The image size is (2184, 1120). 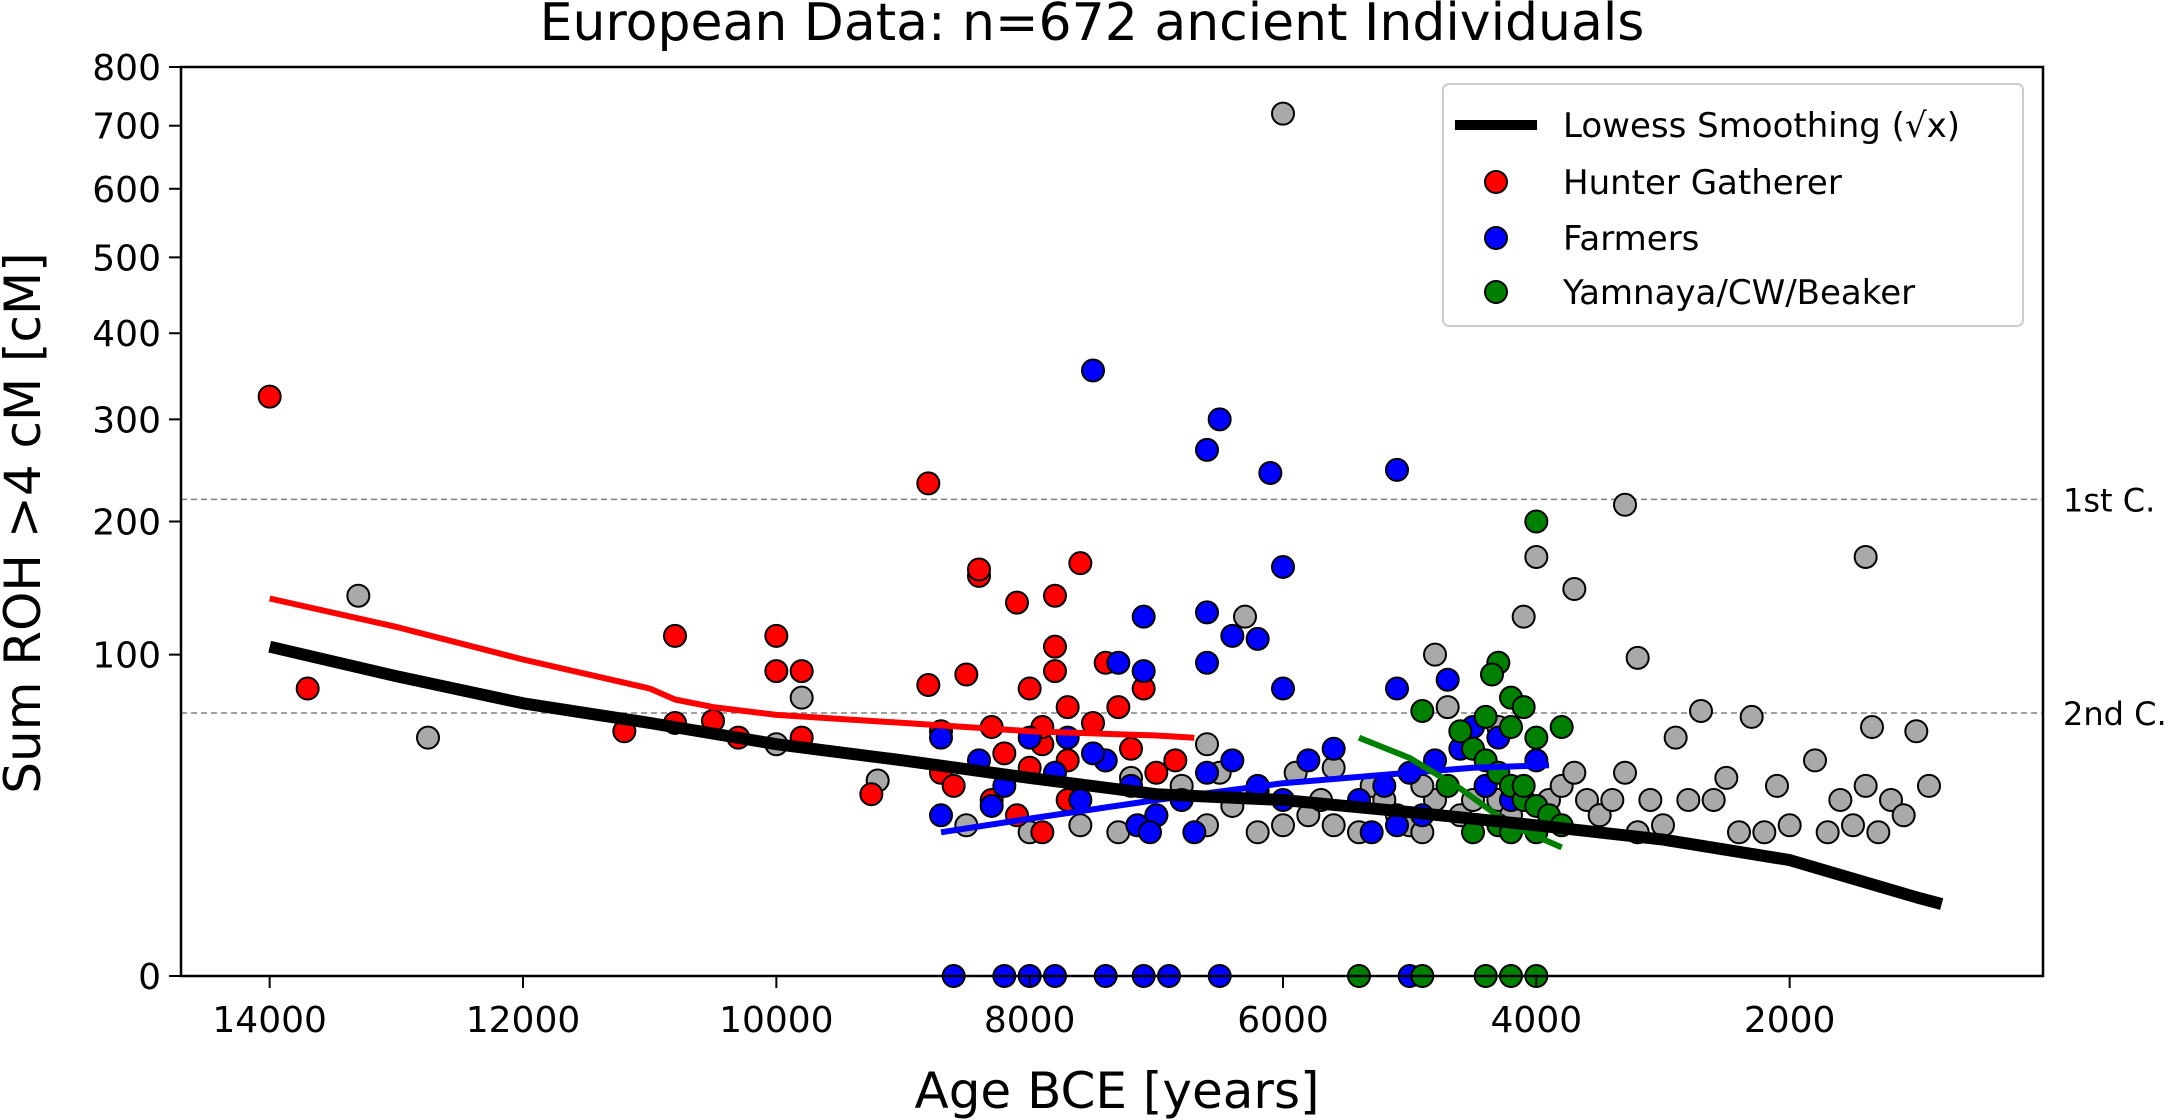 What do you see at coordinates (1790, 1020) in the screenshot?
I see `x-tick-label: 2000` at bounding box center [1790, 1020].